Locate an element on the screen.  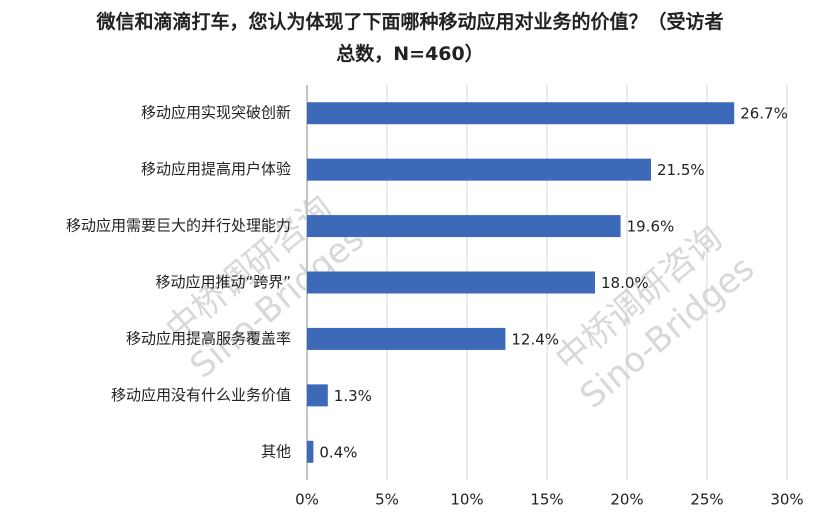
x-tick-label: 30% is located at coordinates (786, 500).